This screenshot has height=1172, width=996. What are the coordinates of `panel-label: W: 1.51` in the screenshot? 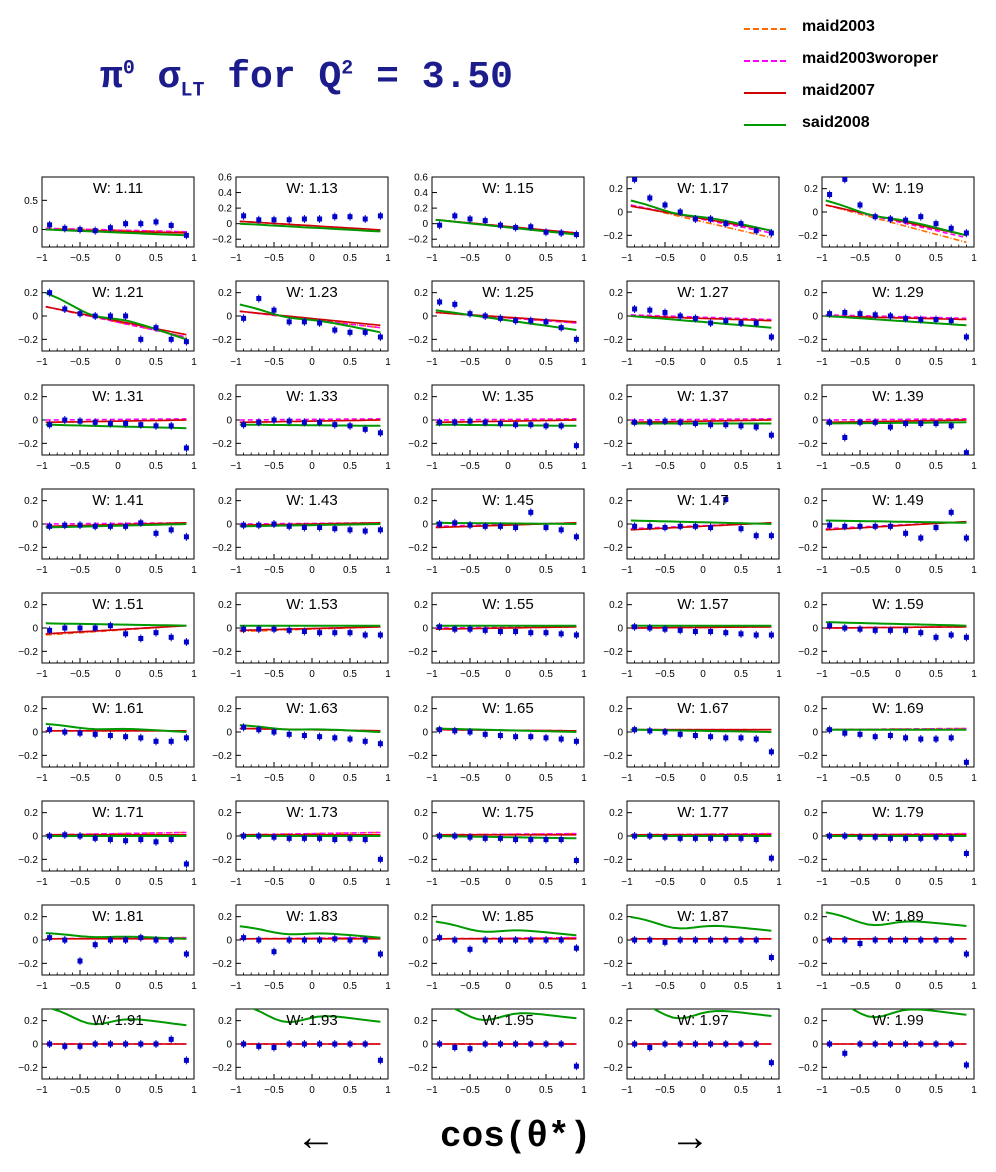 It's located at (117, 604).